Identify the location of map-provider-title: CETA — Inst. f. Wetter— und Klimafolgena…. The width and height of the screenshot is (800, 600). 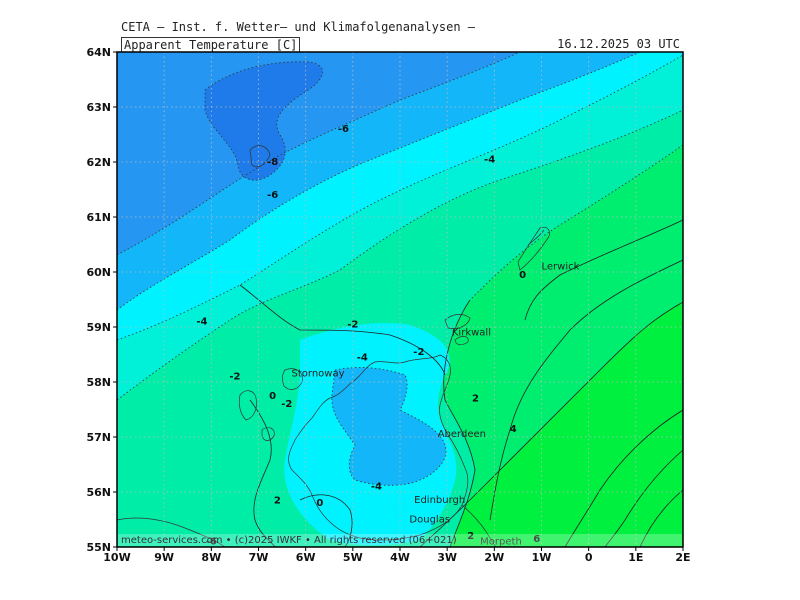
(298, 27).